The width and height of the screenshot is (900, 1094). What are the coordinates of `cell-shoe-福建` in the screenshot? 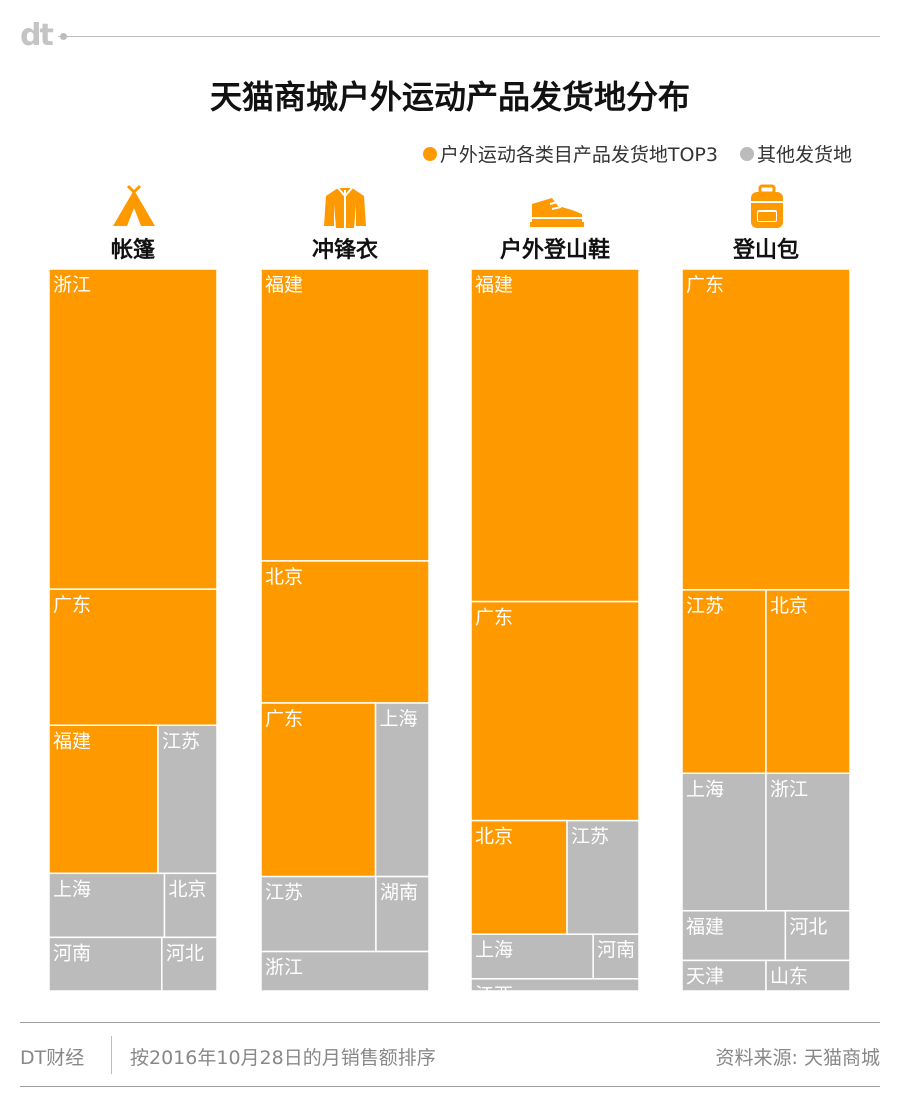 It's located at (555, 435).